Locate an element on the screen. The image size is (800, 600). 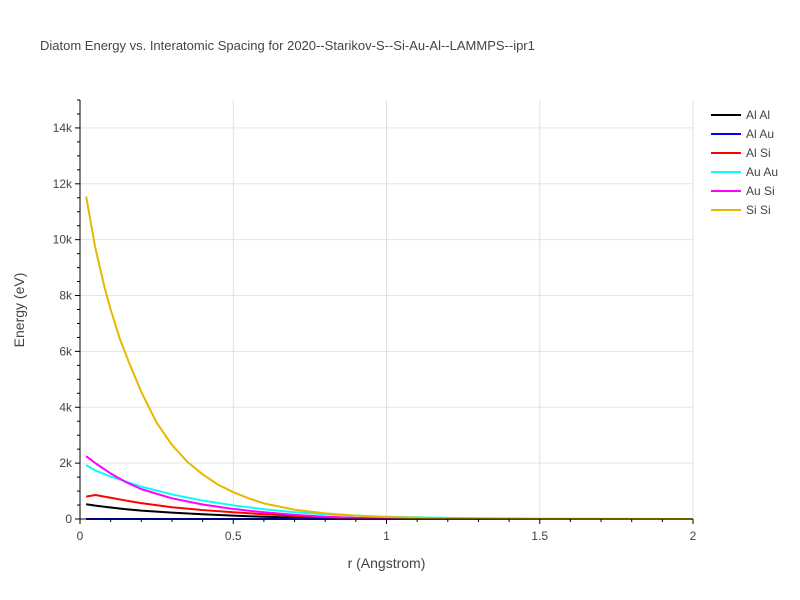
x-tick-label: 1.5 is located at coordinates (539, 536).